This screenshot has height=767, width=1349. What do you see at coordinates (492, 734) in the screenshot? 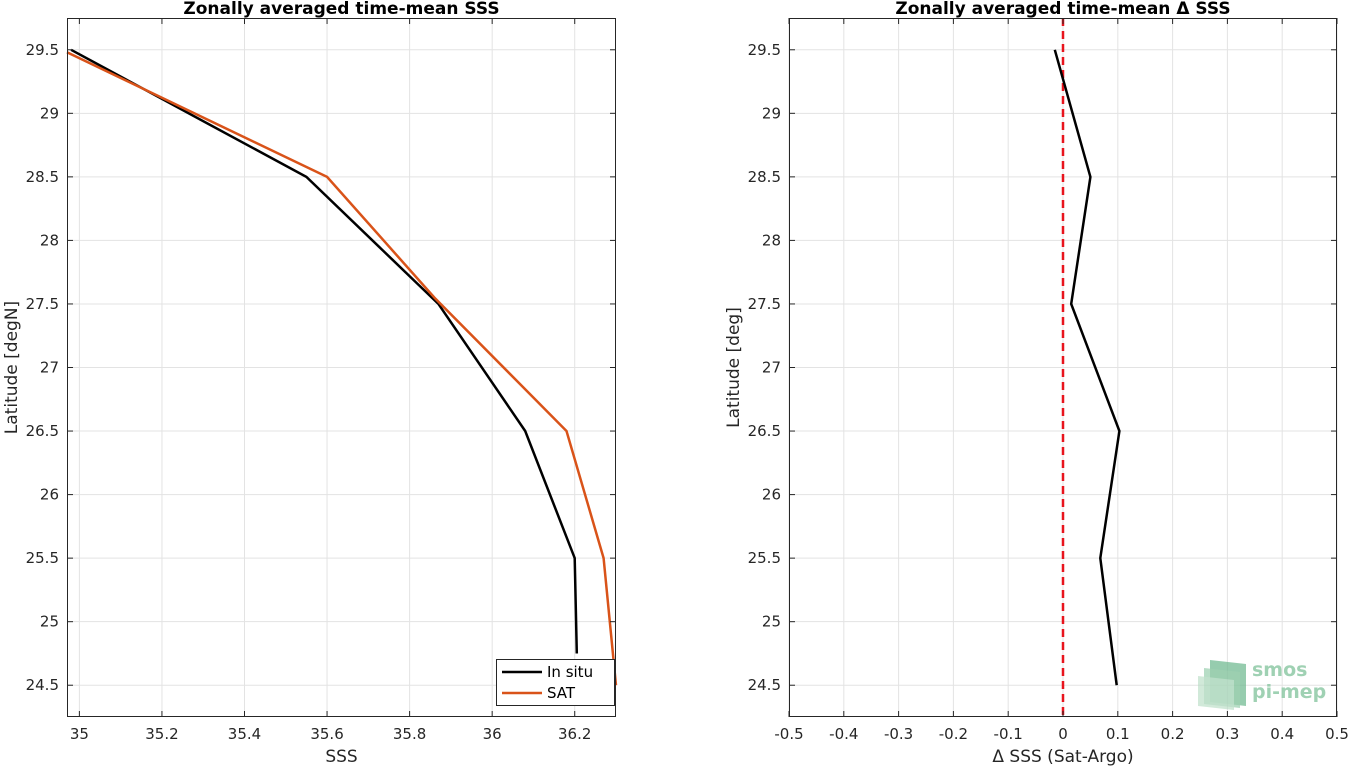
I see `x-tick-label: 36` at bounding box center [492, 734].